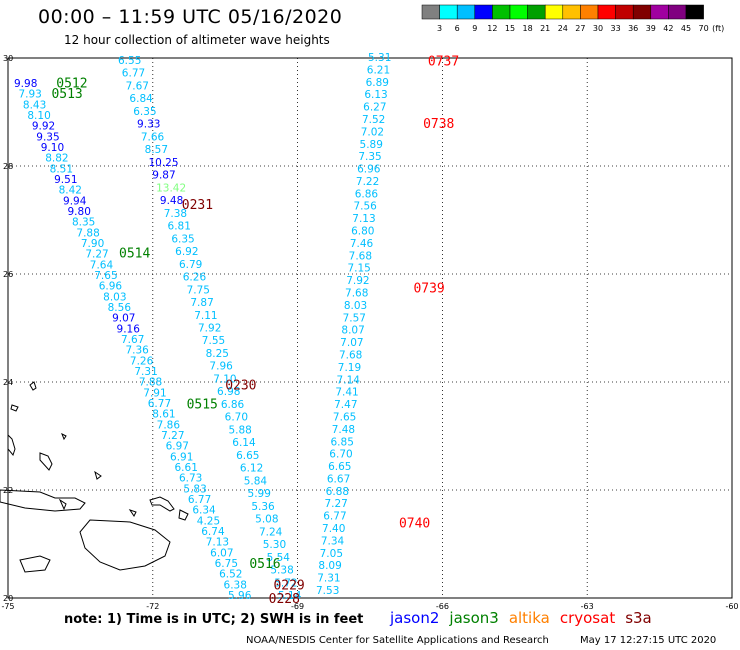 The image size is (740, 650). I want to click on wave-height-label: 7.68, so click(350, 355).